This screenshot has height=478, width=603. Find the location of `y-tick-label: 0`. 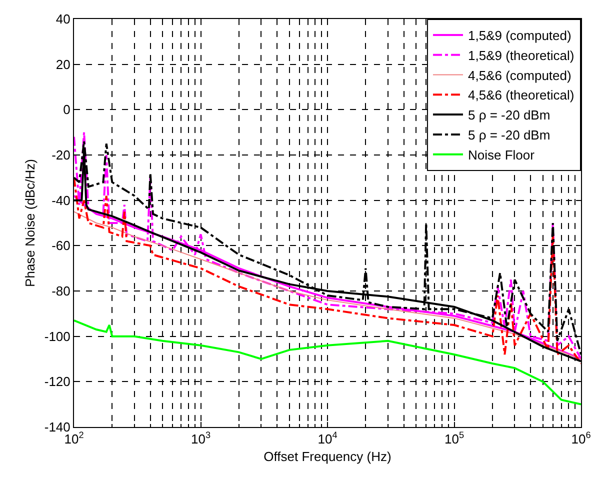

y-tick-label: 0 is located at coordinates (66, 110).